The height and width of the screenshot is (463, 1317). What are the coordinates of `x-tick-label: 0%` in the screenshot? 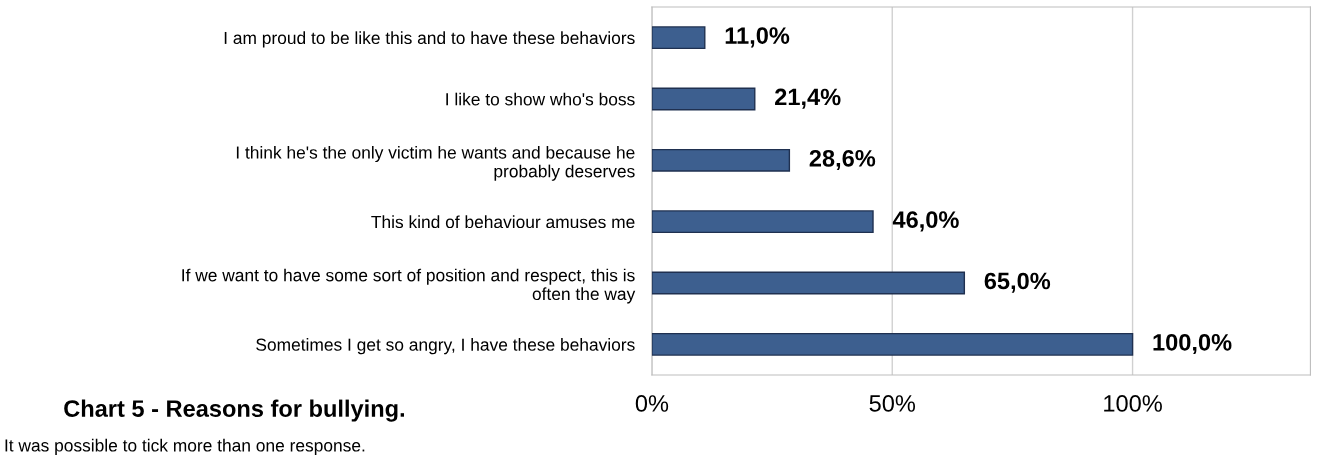 It's located at (652, 403).